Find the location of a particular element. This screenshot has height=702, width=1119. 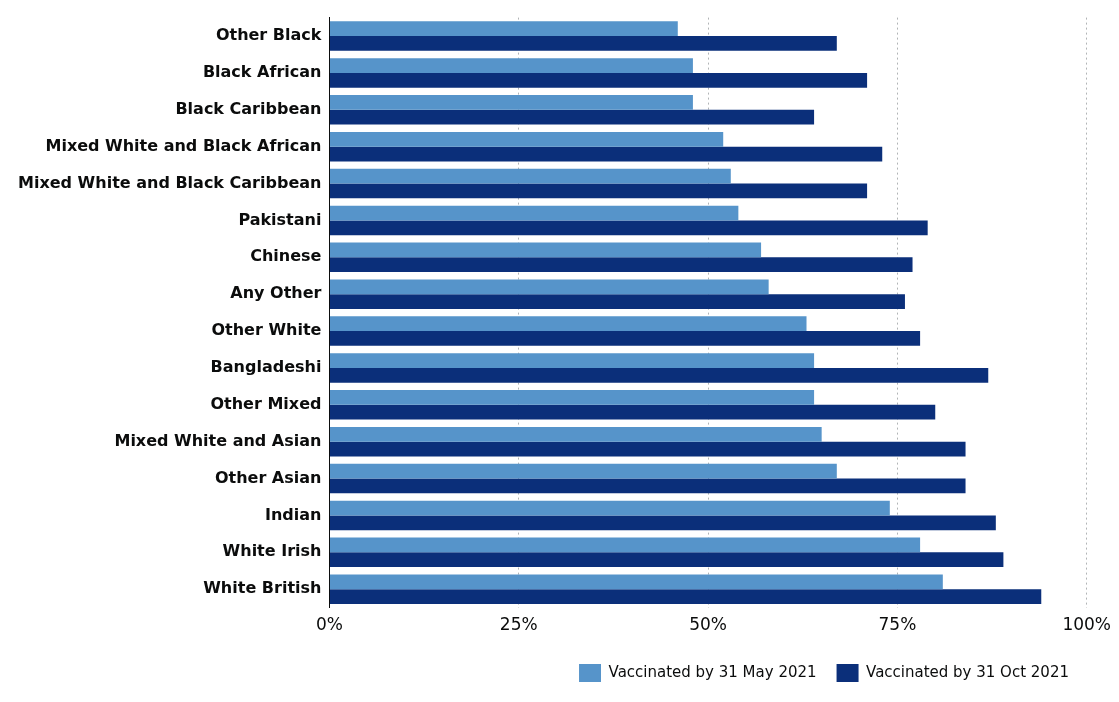

x-tick-label: 75% is located at coordinates (897, 624).